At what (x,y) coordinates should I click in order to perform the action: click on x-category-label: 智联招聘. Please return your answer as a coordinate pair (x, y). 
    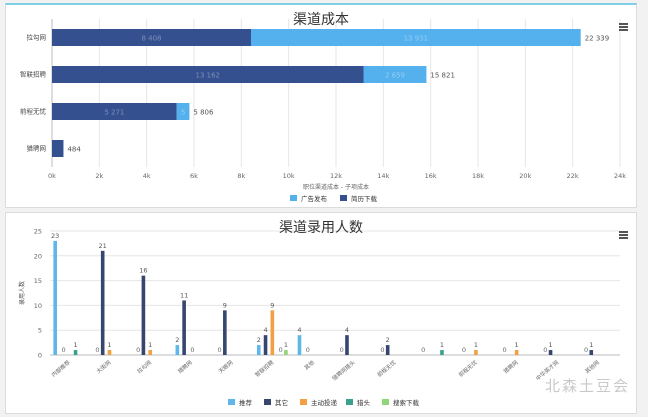
    Looking at the image, I should click on (264, 368).